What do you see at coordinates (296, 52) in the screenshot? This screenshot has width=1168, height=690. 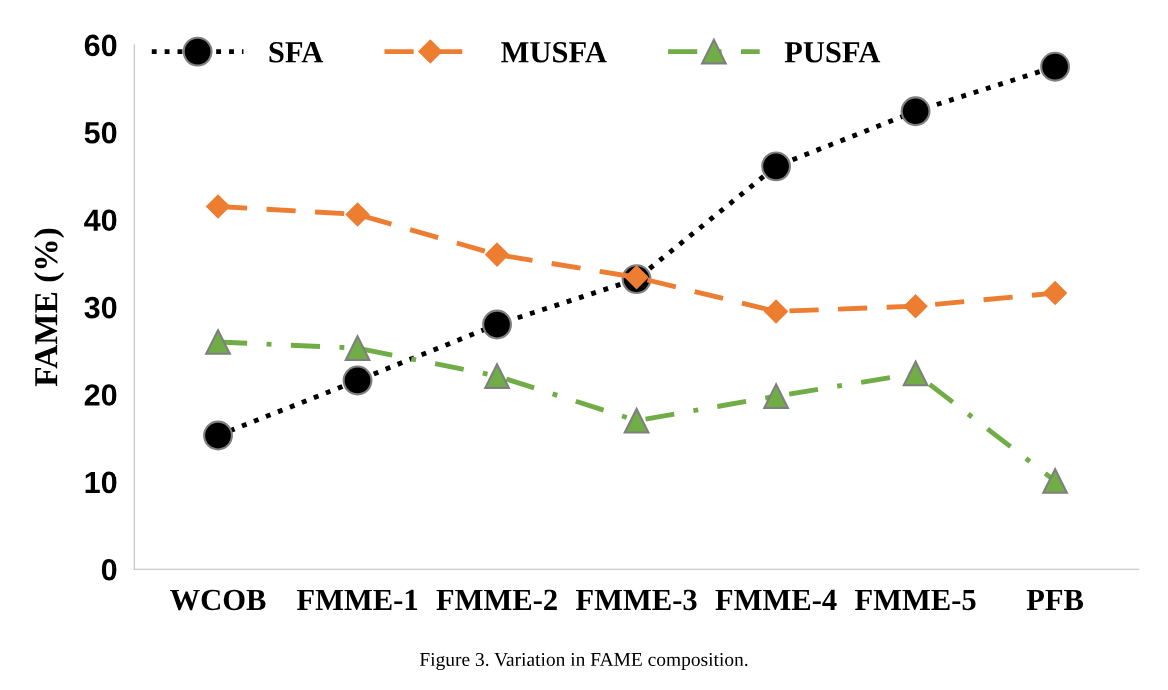 I see `legend-label: SFA` at bounding box center [296, 52].